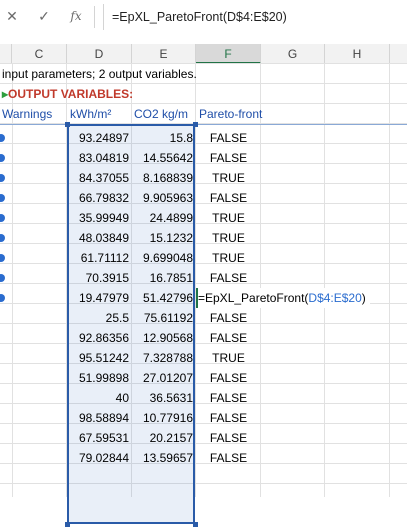 The height and width of the screenshot is (527, 407). What do you see at coordinates (171, 438) in the screenshot?
I see `cell-co2: 20.2157` at bounding box center [171, 438].